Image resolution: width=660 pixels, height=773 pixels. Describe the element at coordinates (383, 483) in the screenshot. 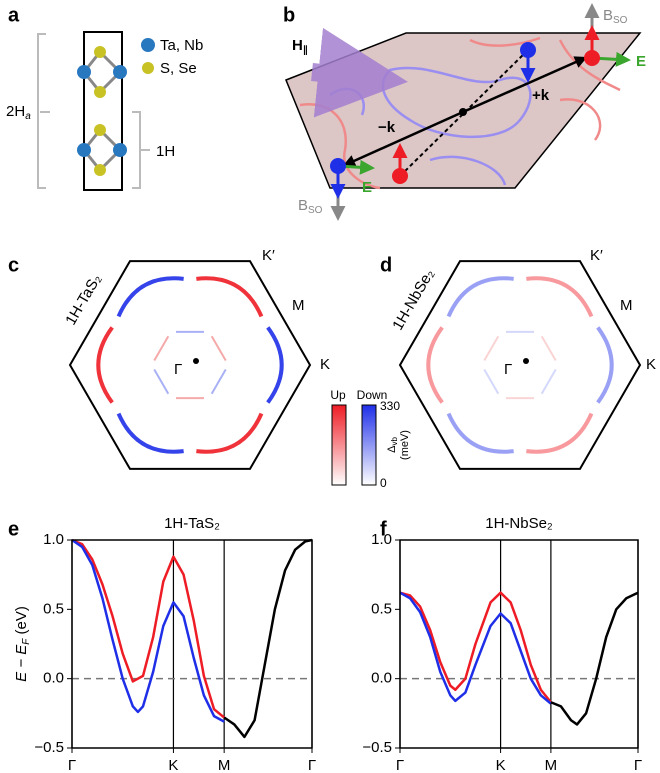

I see `colorbar-tick: 0` at that location.